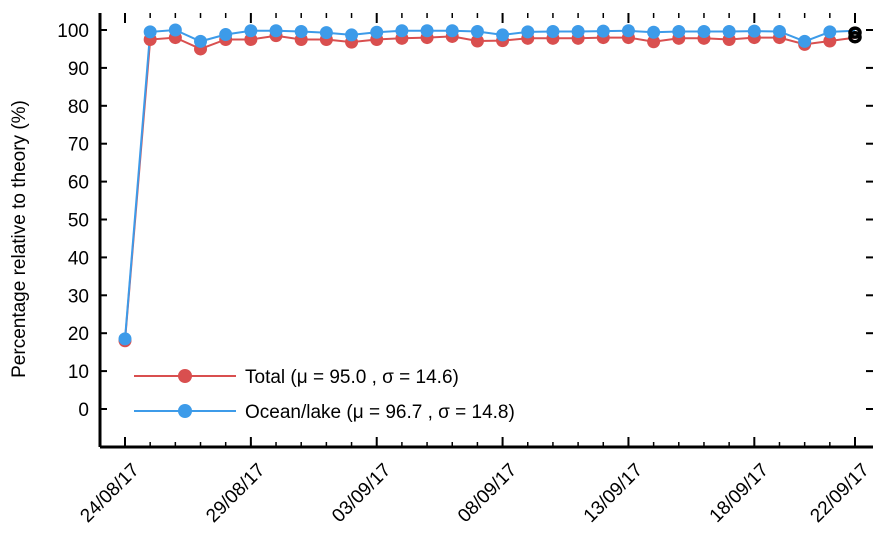  What do you see at coordinates (78, 107) in the screenshot?
I see `y-tick-label: 80` at bounding box center [78, 107].